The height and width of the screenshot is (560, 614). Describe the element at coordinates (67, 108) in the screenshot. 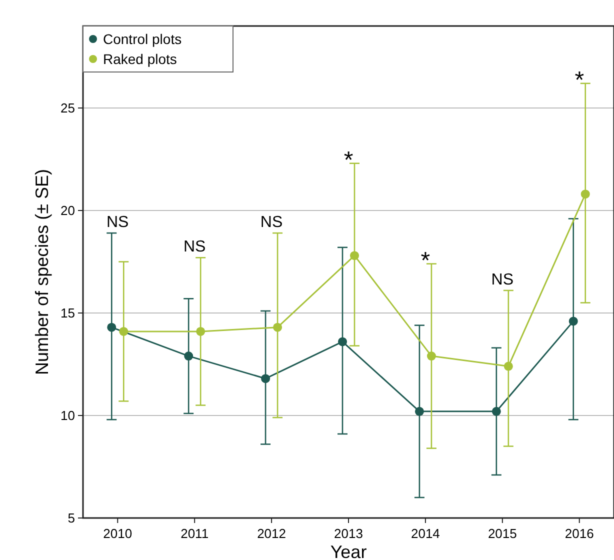

I see `y-tick-label: 25` at that location.